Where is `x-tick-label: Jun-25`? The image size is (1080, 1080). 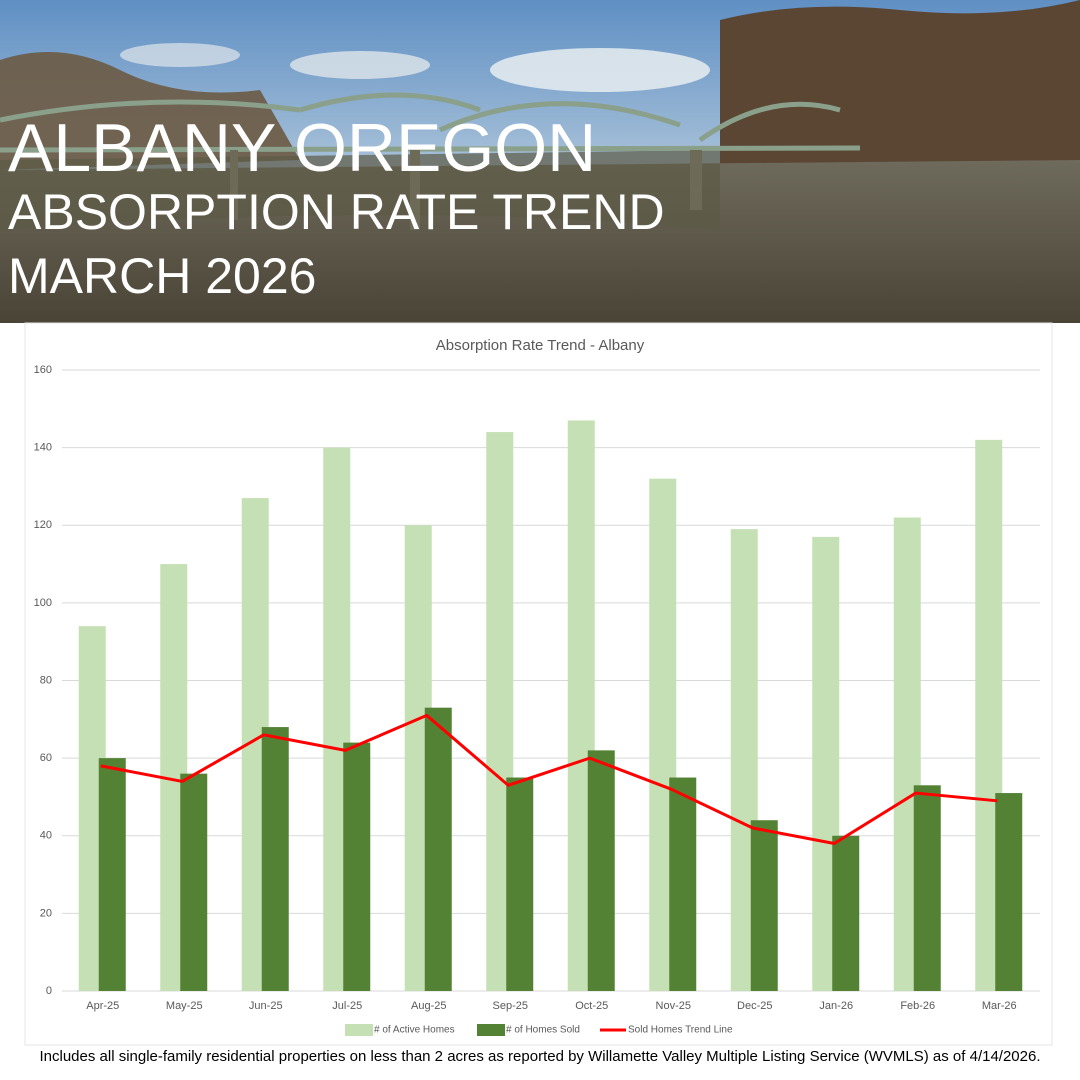
x-tick-label: Jun-25 is located at coordinates (266, 1006).